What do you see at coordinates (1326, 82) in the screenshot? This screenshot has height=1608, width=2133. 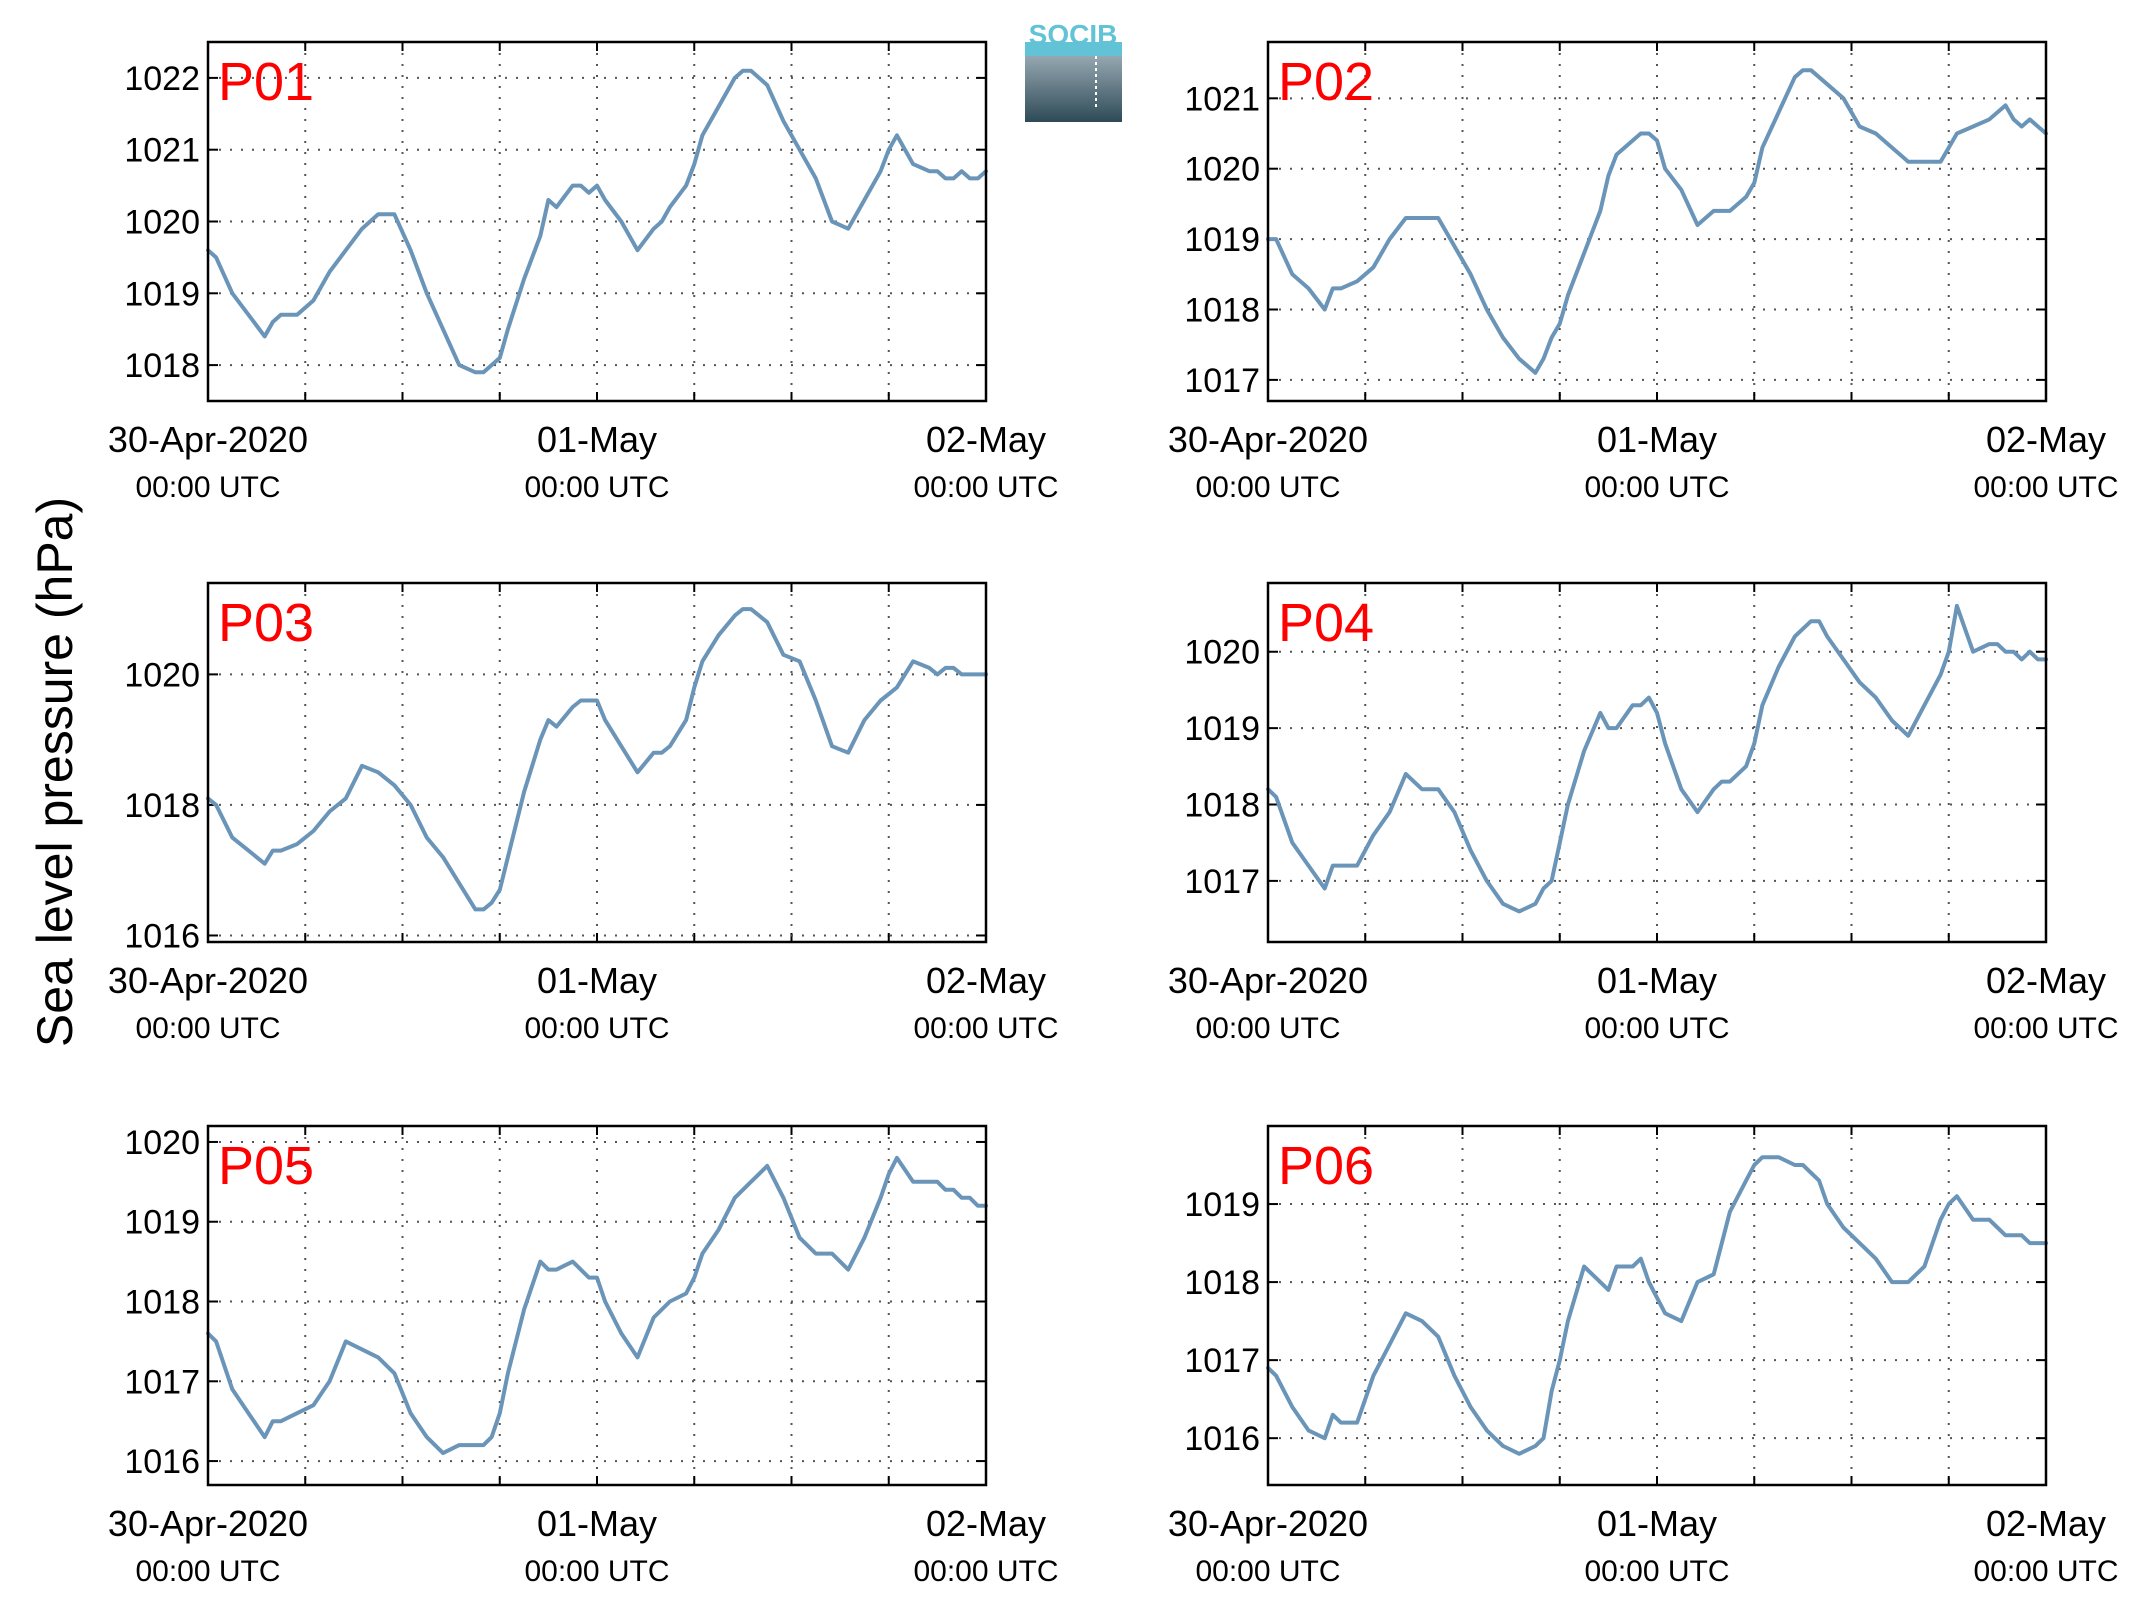 I see `panel-title: P02` at bounding box center [1326, 82].